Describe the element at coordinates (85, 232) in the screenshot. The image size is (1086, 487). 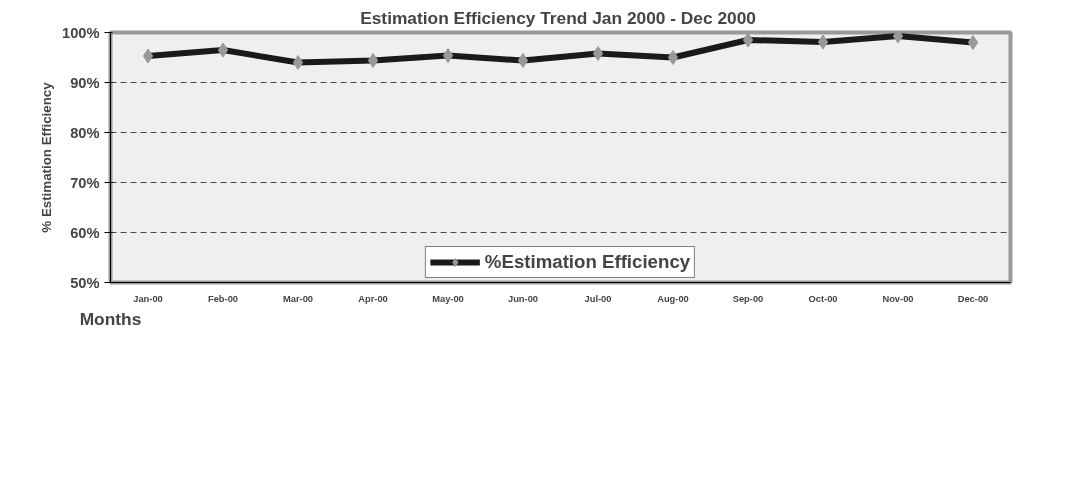
I see `y-tick-label: 60%` at that location.